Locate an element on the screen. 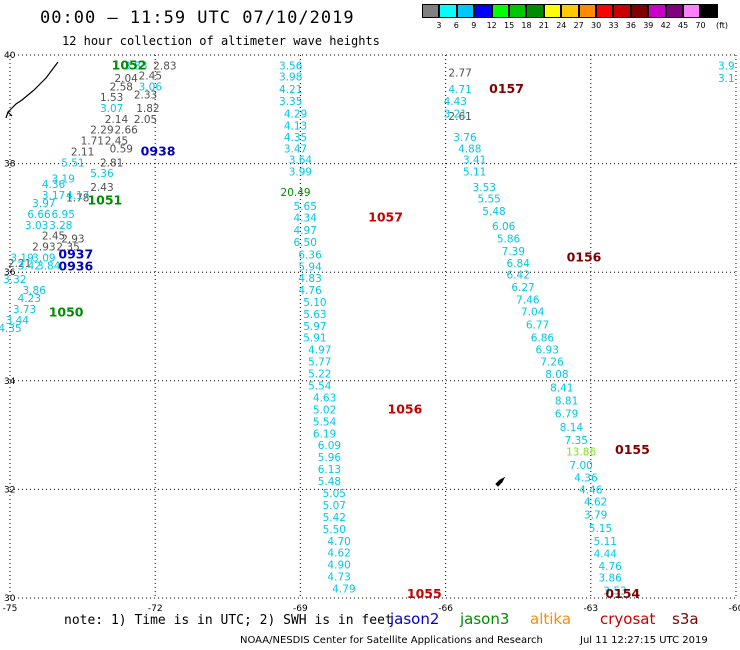  colorbar-label: 27 is located at coordinates (578, 25).